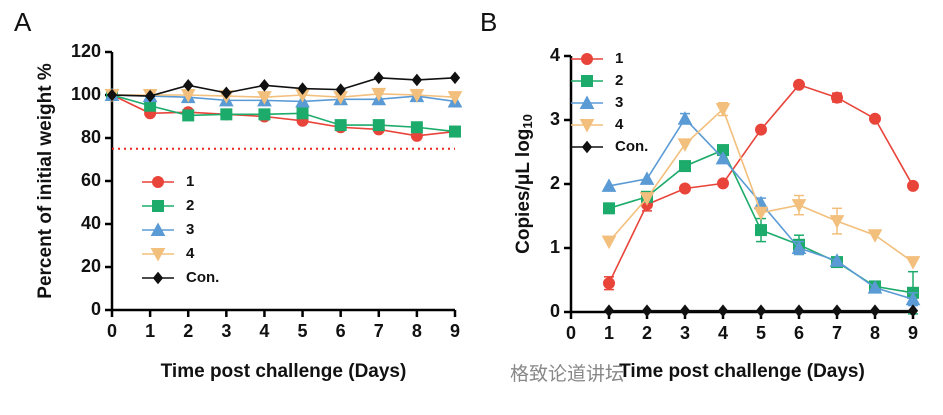  What do you see at coordinates (86, 51) in the screenshot?
I see `y-tick-label: 120` at bounding box center [86, 51].